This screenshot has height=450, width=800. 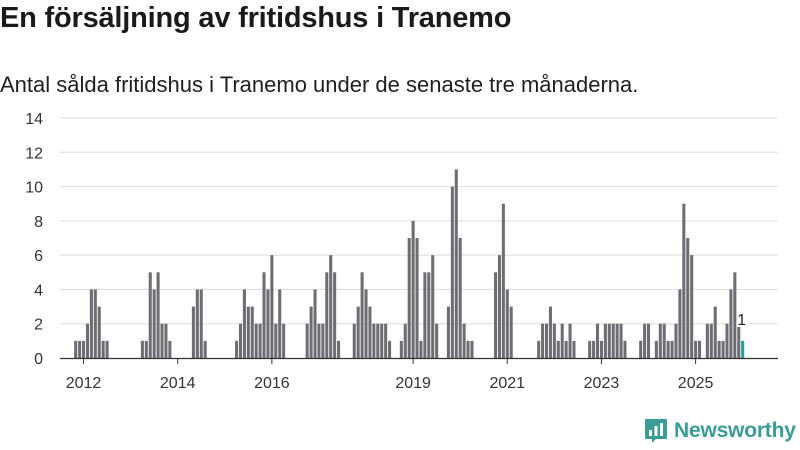 I want to click on x-tick-label: 2023, so click(x=602, y=383).